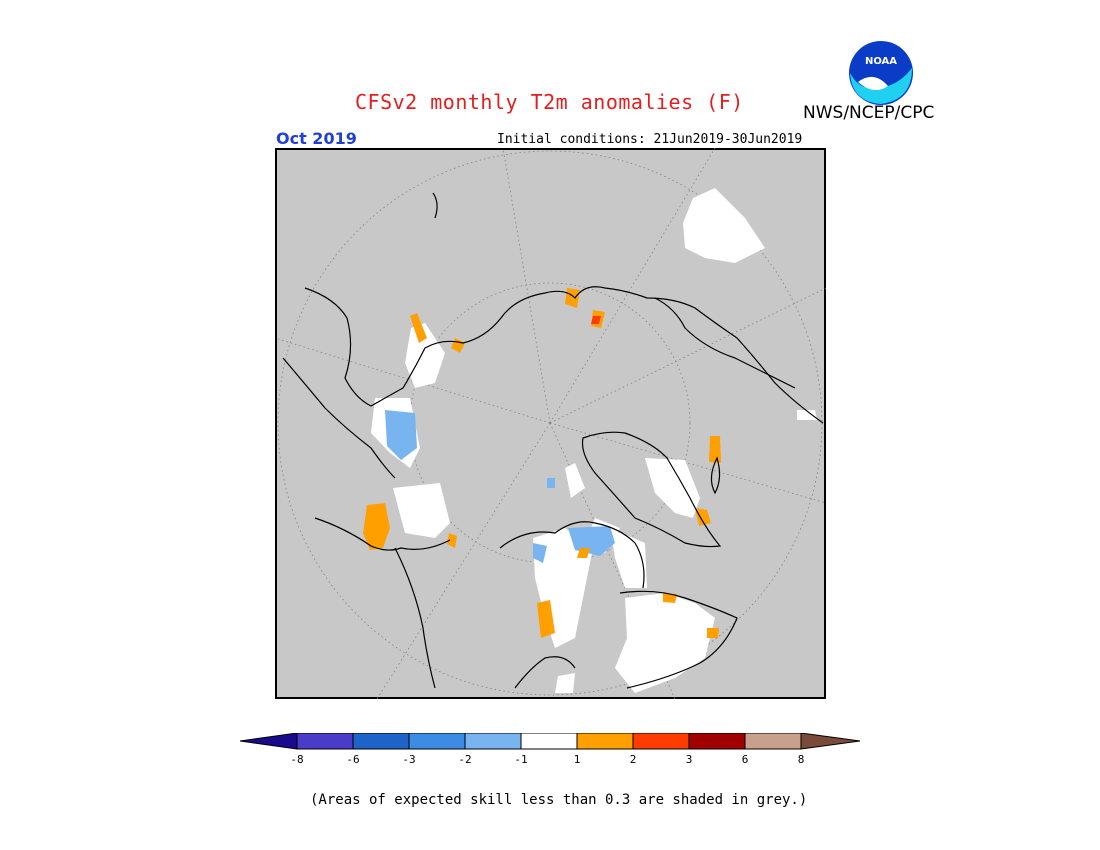 Image resolution: width=1100 pixels, height=850 pixels. What do you see at coordinates (464, 759) in the screenshot?
I see `colorbar-tick-label: -2` at bounding box center [464, 759].